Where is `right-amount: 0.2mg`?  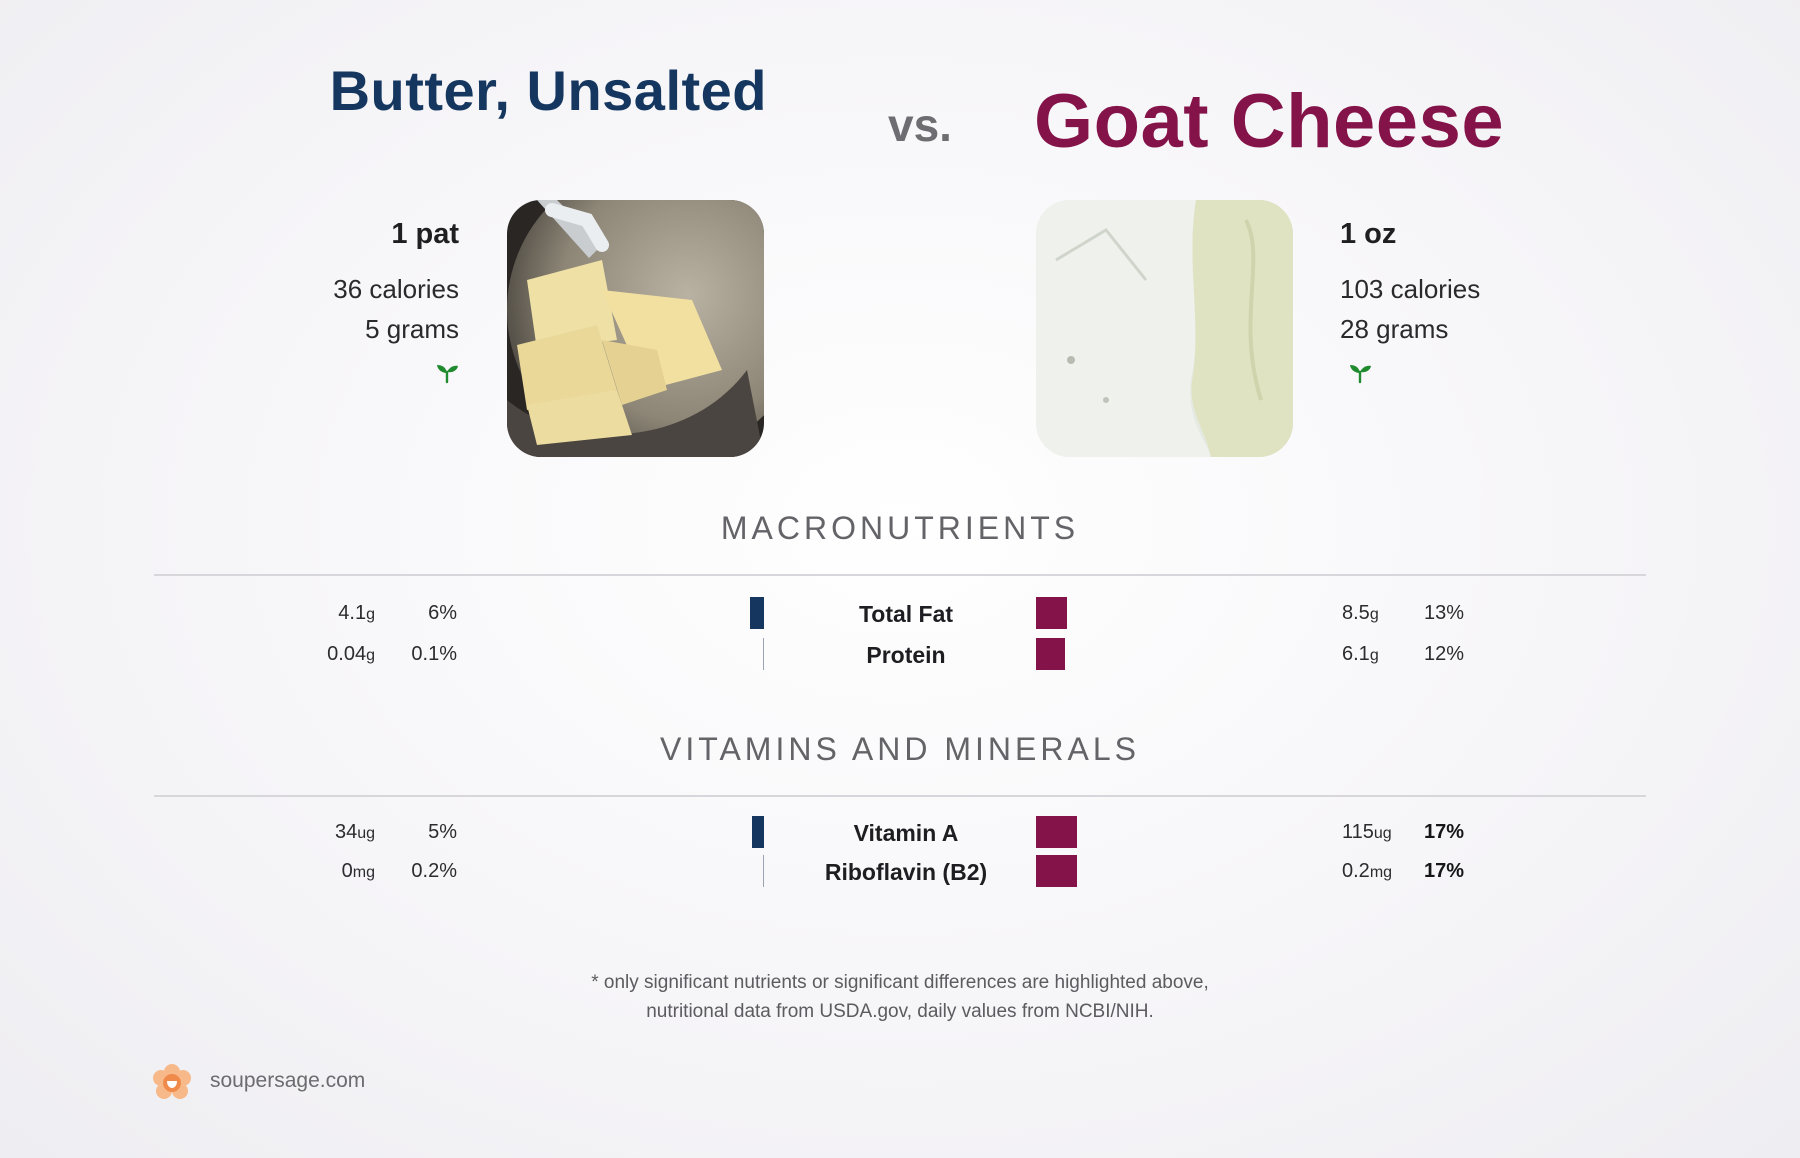 right-amount: 0.2mg is located at coordinates (1392, 871).